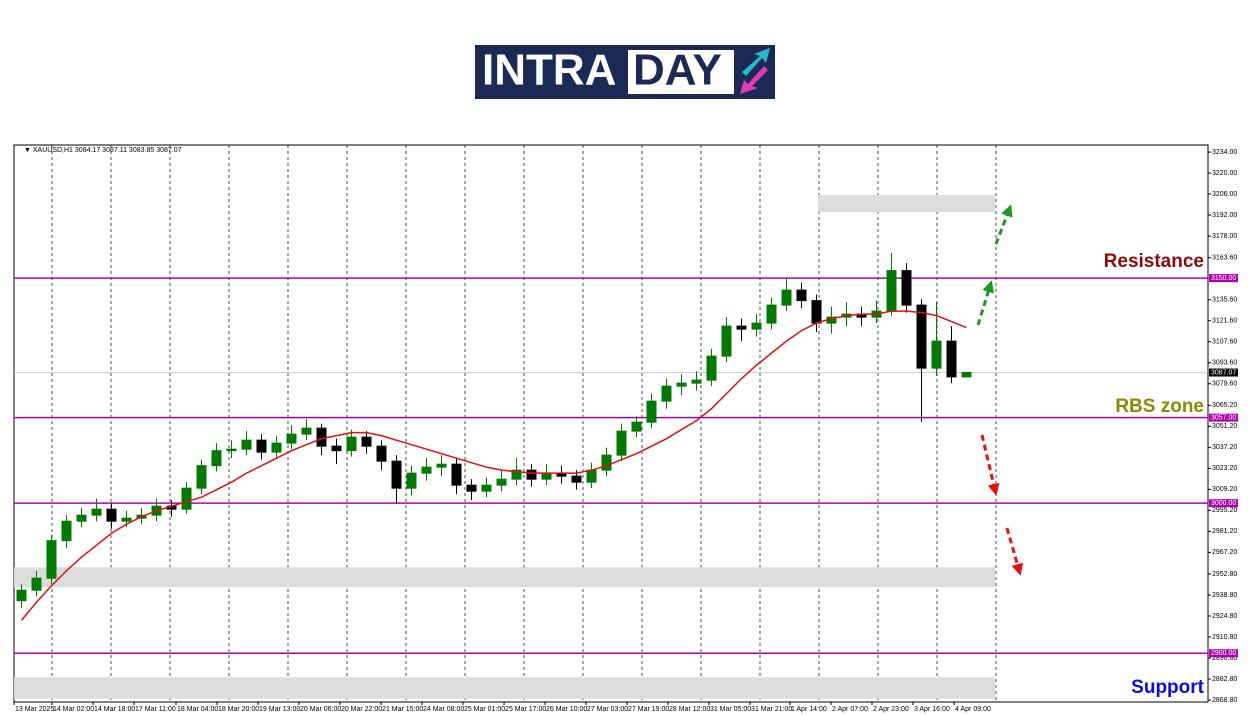 Image resolution: width=1250 pixels, height=716 pixels. I want to click on y-tick-label: 2938.80, so click(1224, 595).